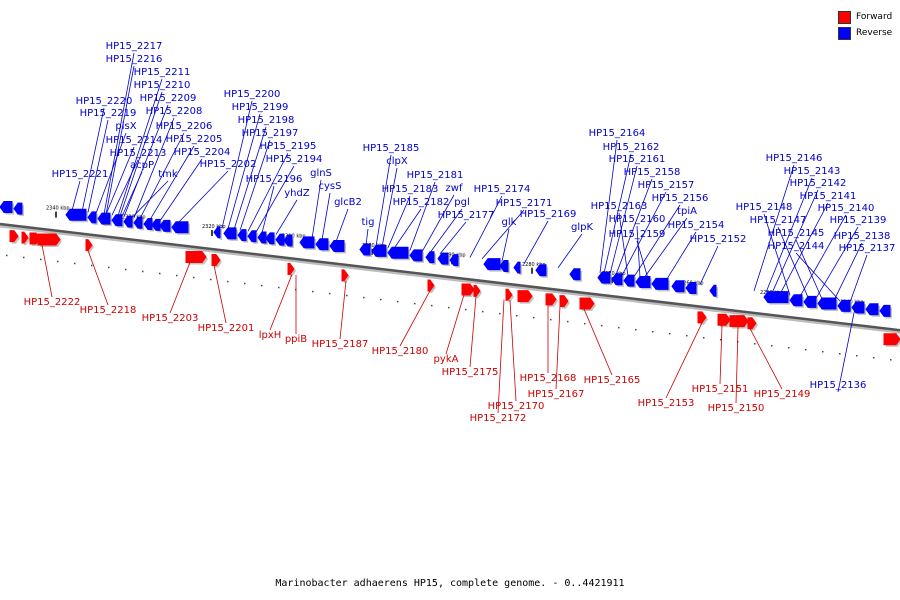 The image size is (900, 600). I want to click on reverse-gene-label: HP15_2209, so click(168, 98).